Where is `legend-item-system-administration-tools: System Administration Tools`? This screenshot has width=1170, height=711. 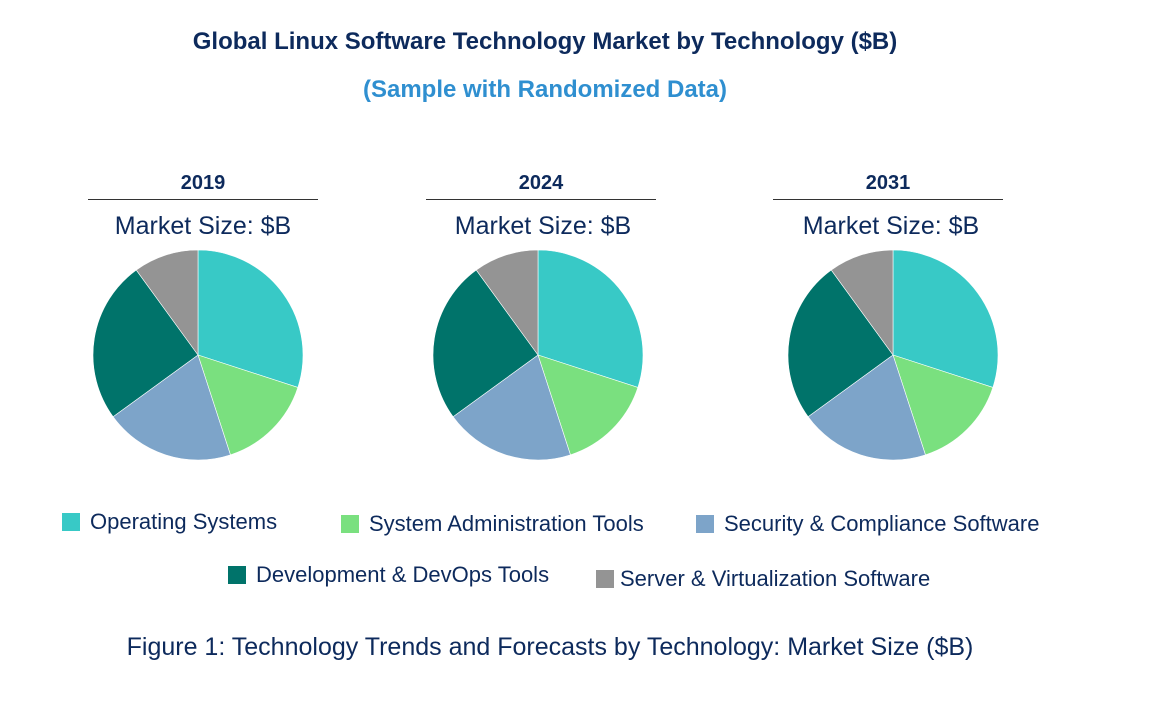
legend-item-system-administration-tools: System Administration Tools is located at coordinates (492, 524).